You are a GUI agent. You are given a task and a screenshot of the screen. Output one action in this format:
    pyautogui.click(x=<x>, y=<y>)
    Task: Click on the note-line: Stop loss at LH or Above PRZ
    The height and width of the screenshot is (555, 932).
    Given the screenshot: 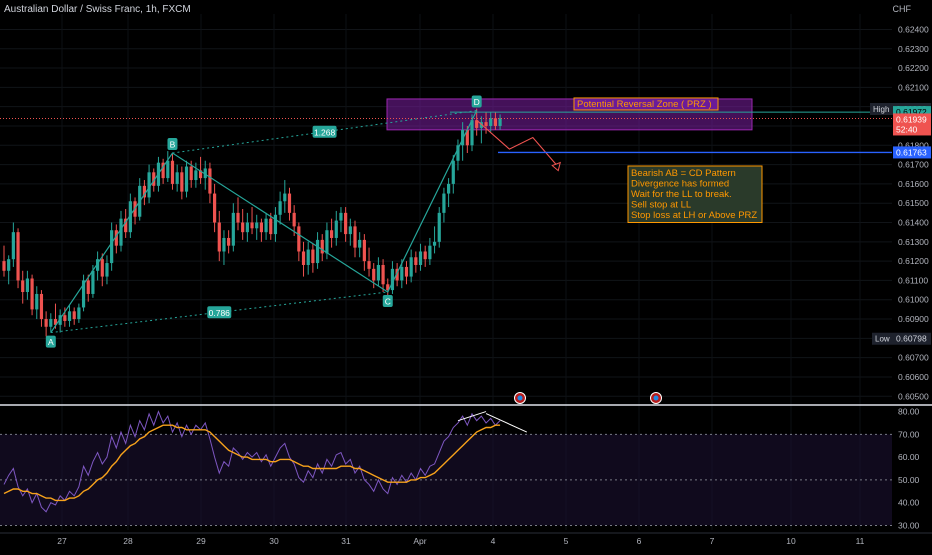 What is the action you would take?
    pyautogui.click(x=694, y=215)
    